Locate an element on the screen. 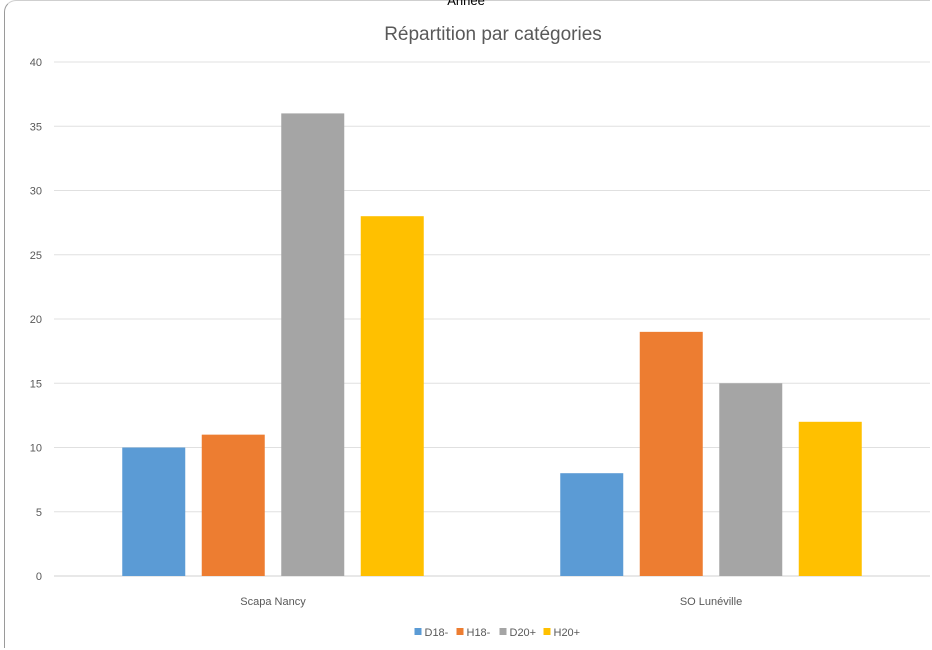  legend-label: D18- is located at coordinates (437, 633).